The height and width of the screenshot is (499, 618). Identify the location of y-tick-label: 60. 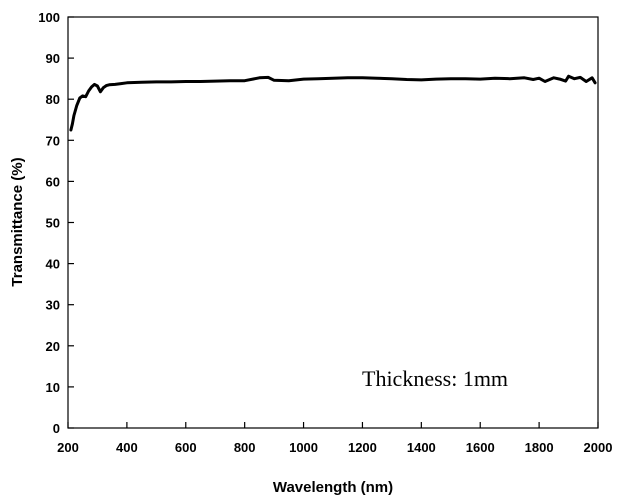
(53, 181).